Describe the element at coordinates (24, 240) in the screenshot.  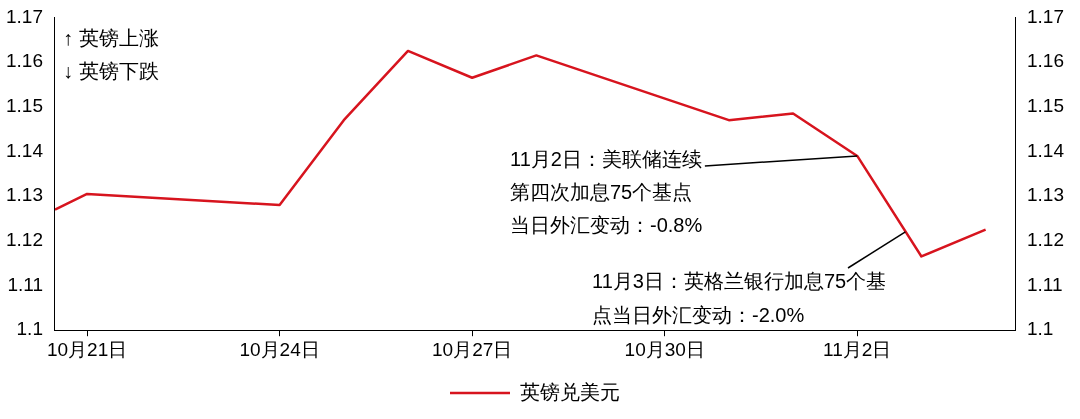
I see `y-tick-label: 1.12` at that location.